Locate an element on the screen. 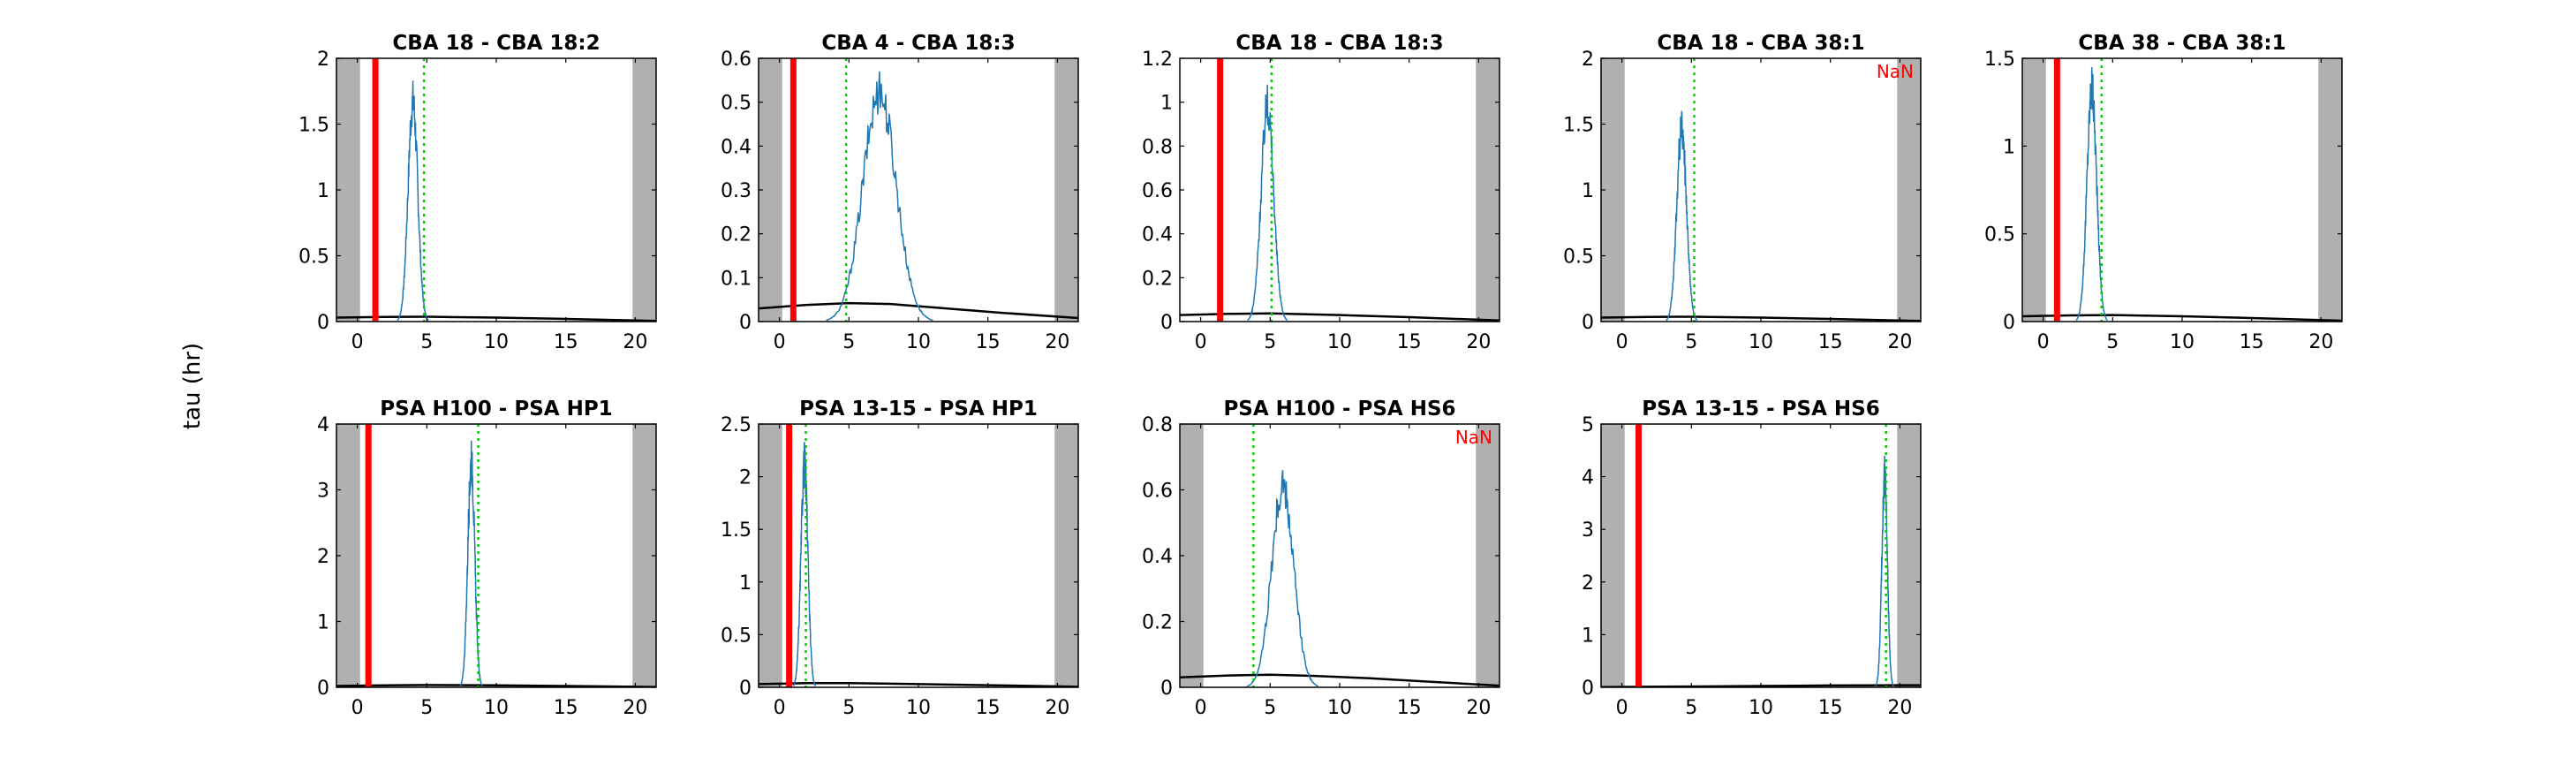  subplot-title: PSA H100 - PSA HP1 is located at coordinates (496, 409).